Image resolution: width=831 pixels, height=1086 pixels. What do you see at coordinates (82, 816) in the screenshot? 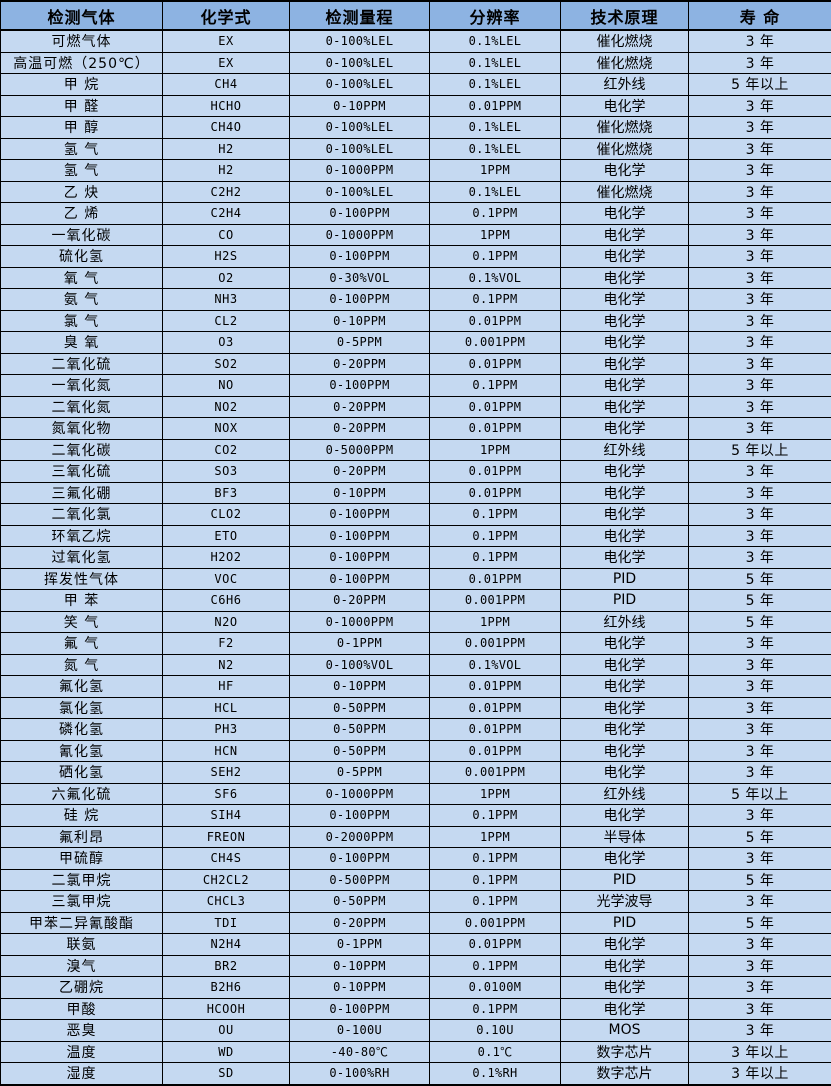
I see `cell-gas: 硅 烷` at bounding box center [82, 816].